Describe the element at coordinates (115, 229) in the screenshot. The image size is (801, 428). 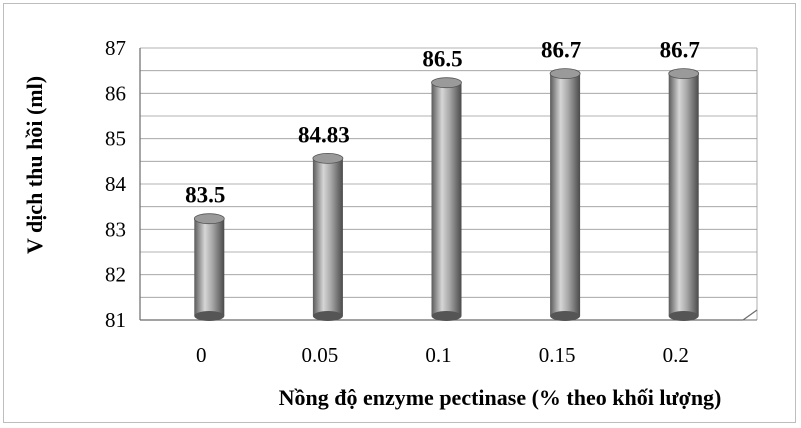
I see `y-tick-label: 83` at that location.